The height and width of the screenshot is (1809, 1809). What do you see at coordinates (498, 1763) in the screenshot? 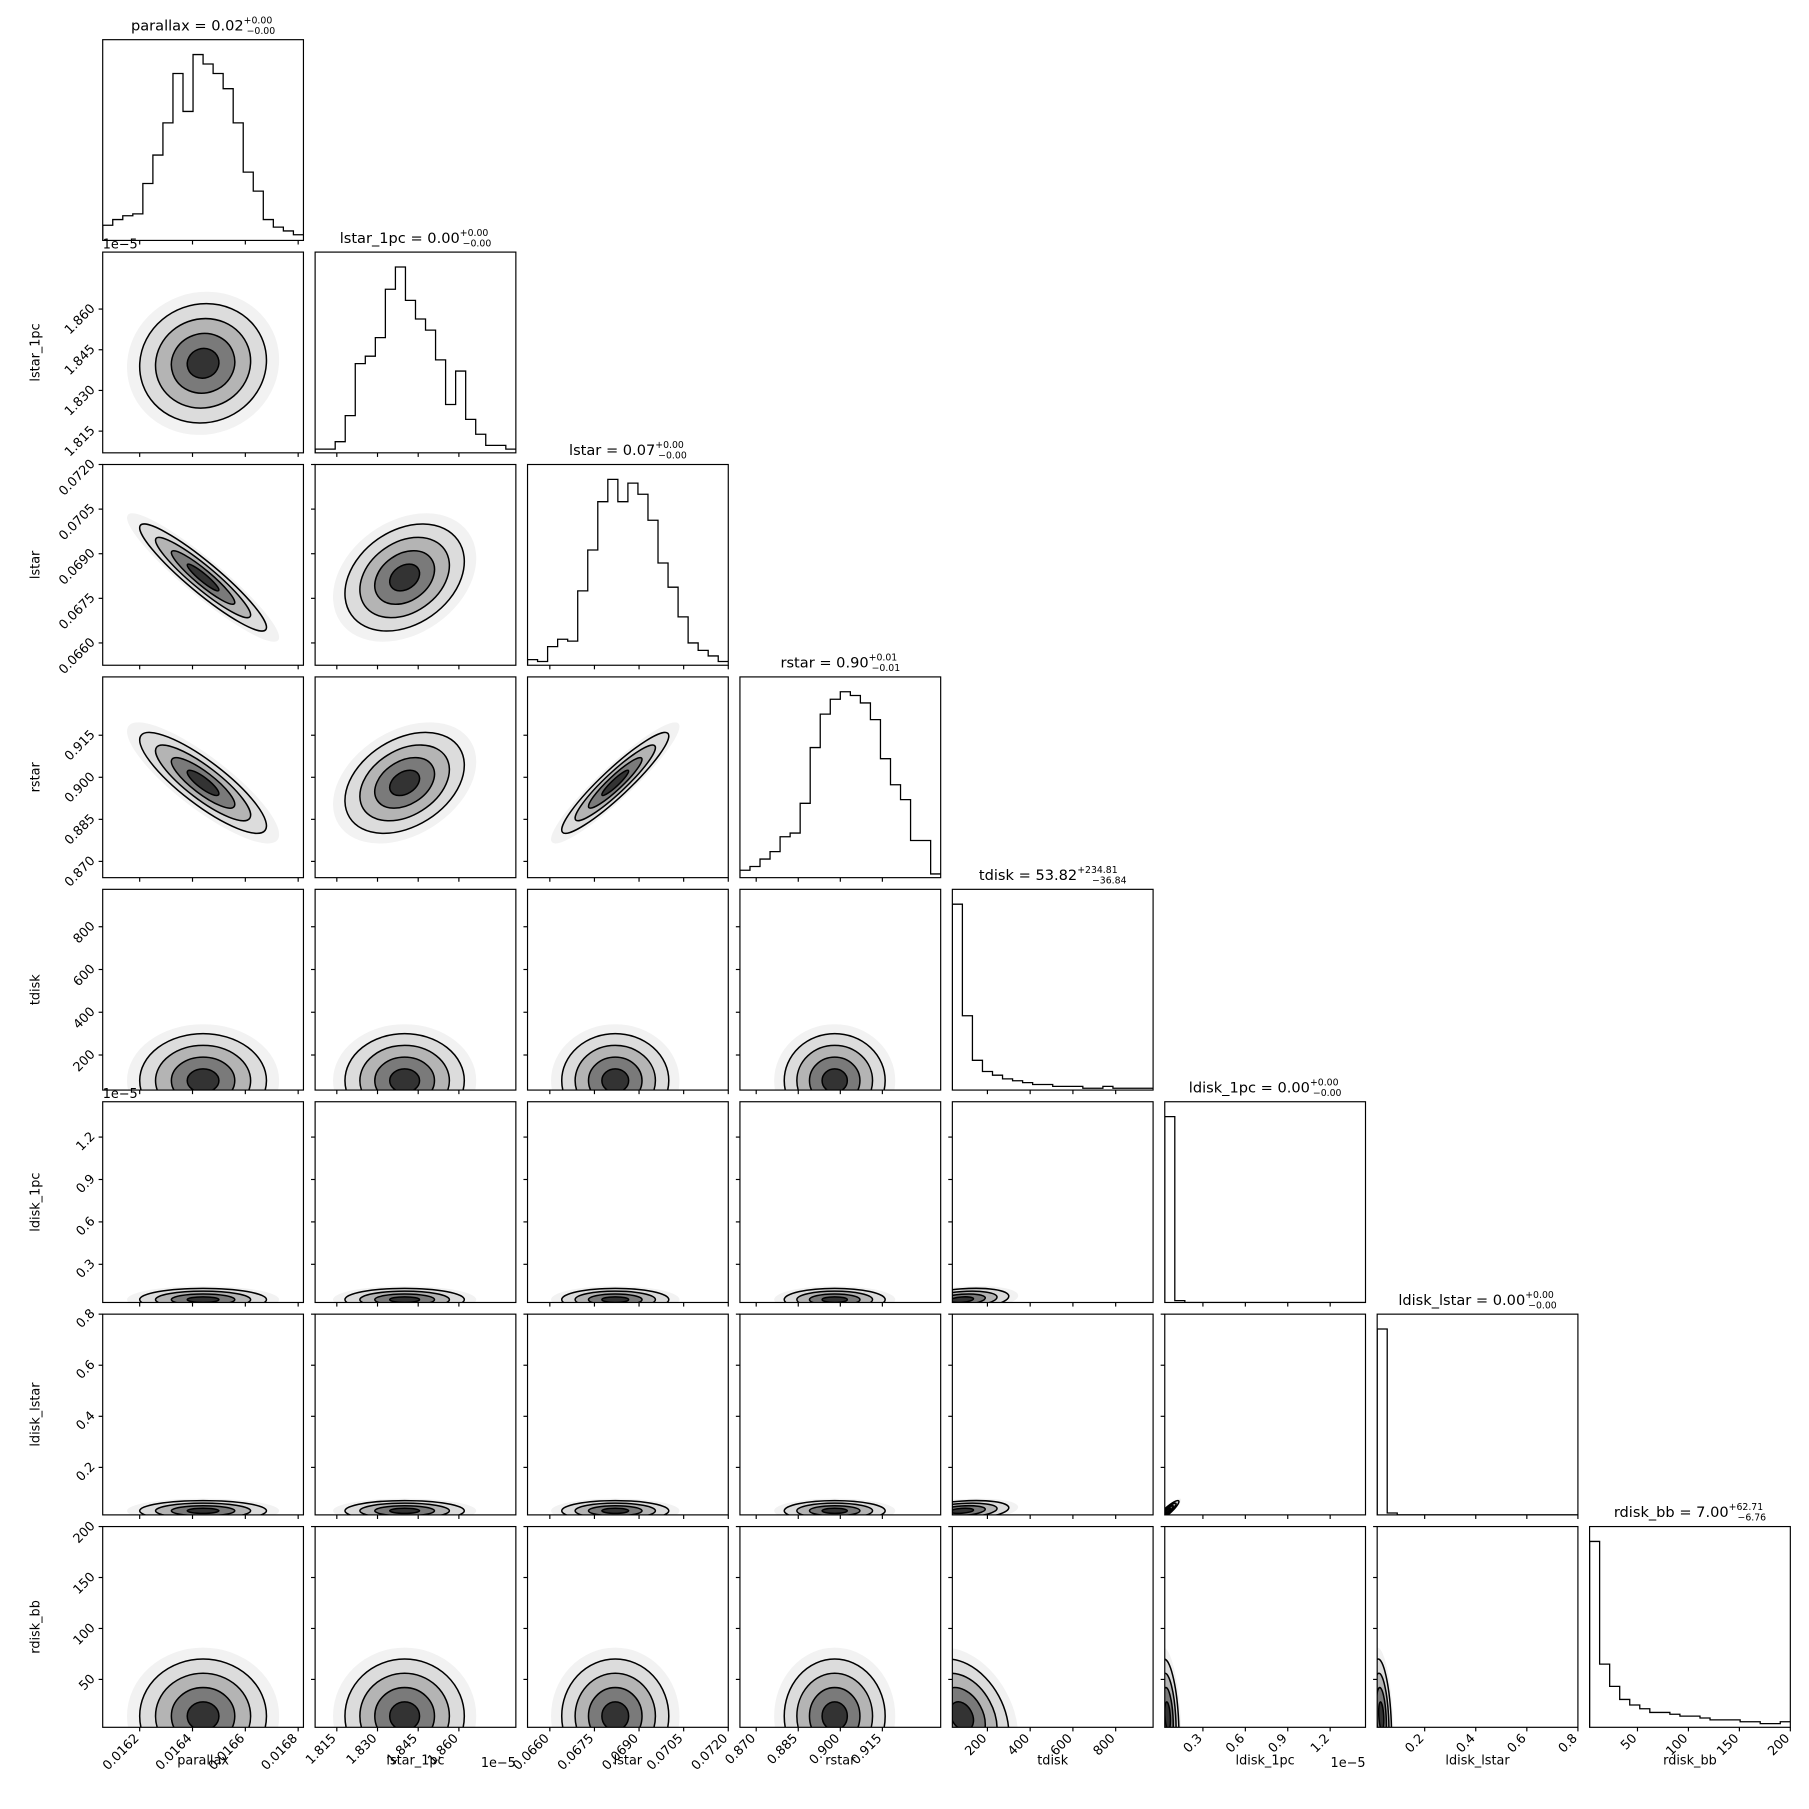
I see `x-offset: 1e−5` at bounding box center [498, 1763].